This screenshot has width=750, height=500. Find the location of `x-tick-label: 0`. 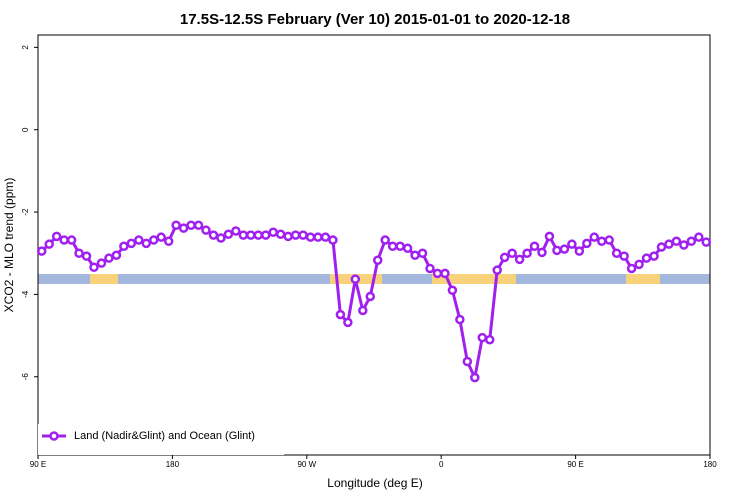

x-tick-label: 0 is located at coordinates (441, 464).